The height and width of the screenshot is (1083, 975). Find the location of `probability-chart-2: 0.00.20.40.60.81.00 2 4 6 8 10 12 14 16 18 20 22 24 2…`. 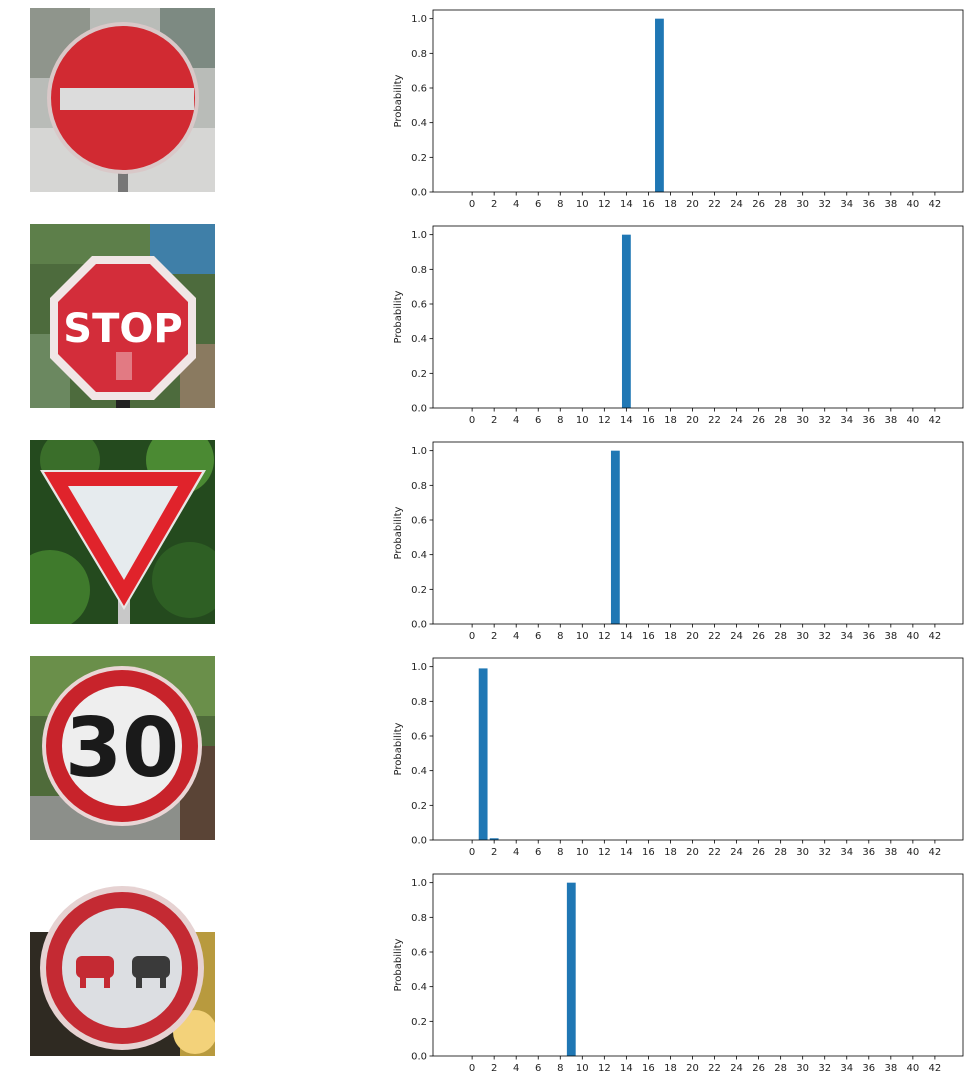

probability-chart-2: 0.00.20.40.60.81.00 2 4 6 8 10 12 14 16 18 20 22 24 2… is located at coordinates (678, 325).